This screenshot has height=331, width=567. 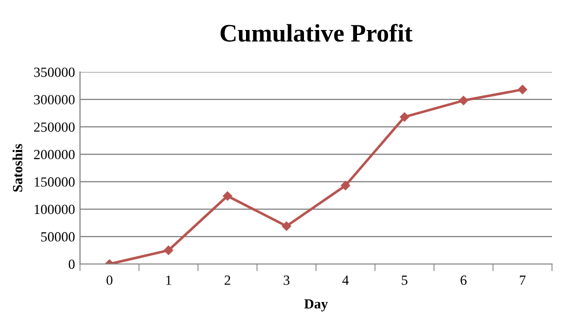 What do you see at coordinates (523, 280) in the screenshot?
I see `x-tick-label: 7` at bounding box center [523, 280].